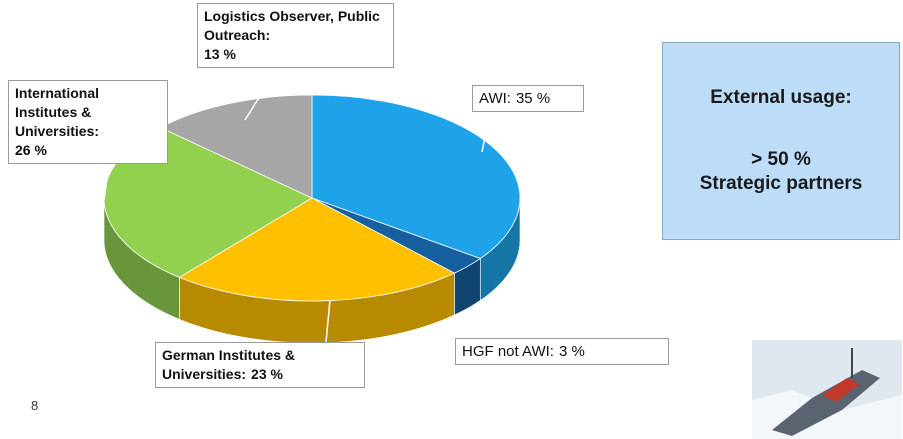 This screenshot has width=903, height=439. I want to click on value-label: 3 %, so click(571, 351).